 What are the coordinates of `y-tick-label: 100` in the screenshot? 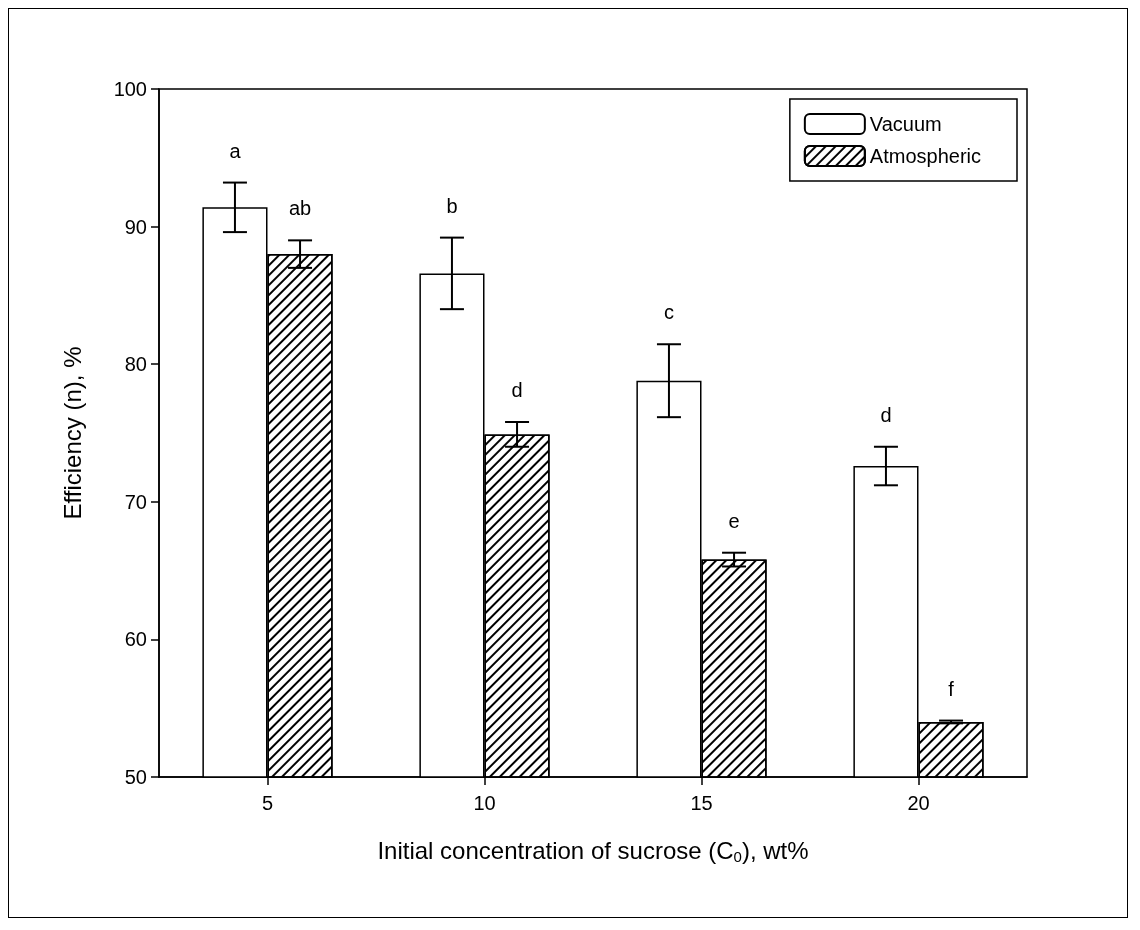 It's located at (130, 89).